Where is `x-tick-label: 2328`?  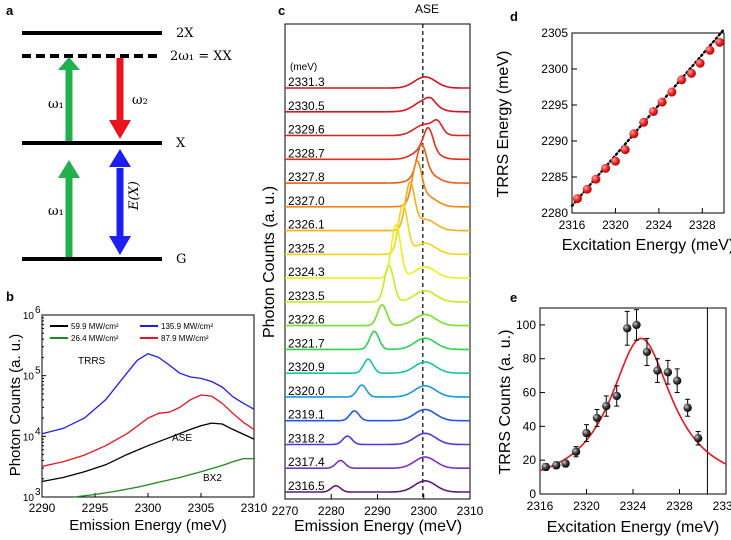 x-tick-label: 2328 is located at coordinates (702, 225).